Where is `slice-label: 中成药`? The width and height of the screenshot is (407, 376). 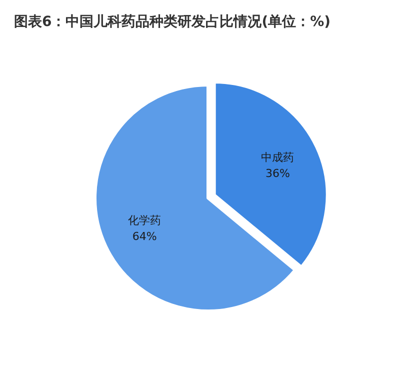 slice-label: 中成药 is located at coordinates (277, 157).